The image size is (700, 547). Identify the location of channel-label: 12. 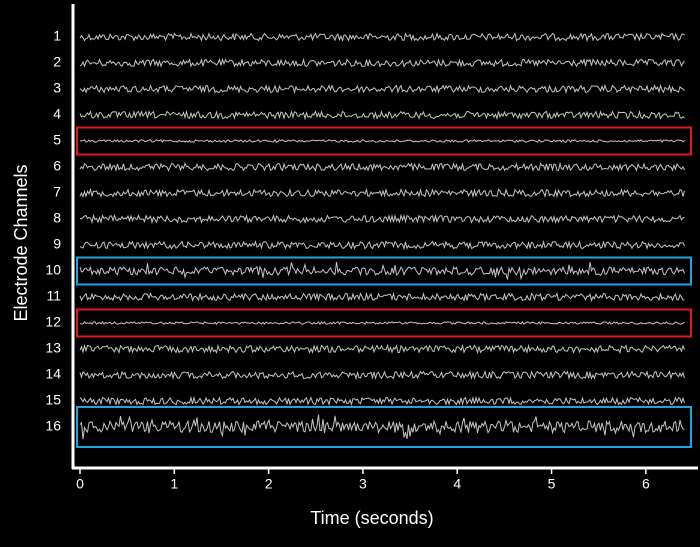
(53, 322).